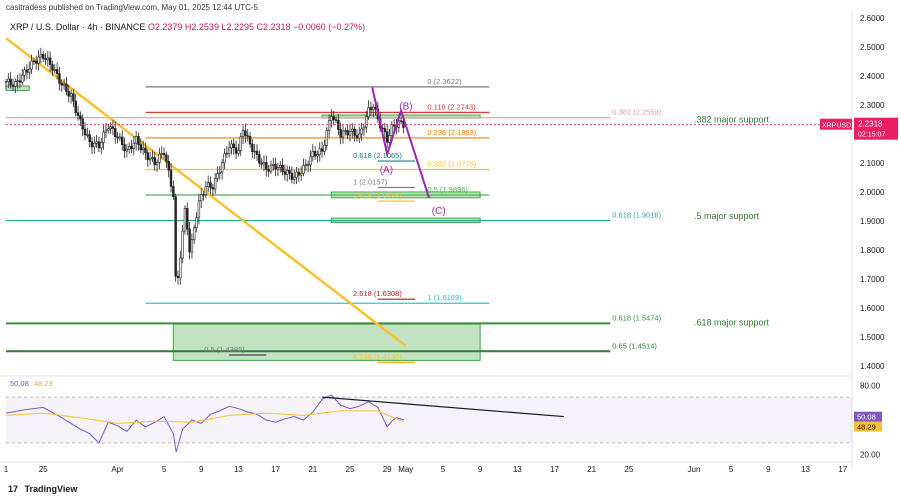  What do you see at coordinates (51, 489) in the screenshot?
I see `brand-label: TradingView` at bounding box center [51, 489].